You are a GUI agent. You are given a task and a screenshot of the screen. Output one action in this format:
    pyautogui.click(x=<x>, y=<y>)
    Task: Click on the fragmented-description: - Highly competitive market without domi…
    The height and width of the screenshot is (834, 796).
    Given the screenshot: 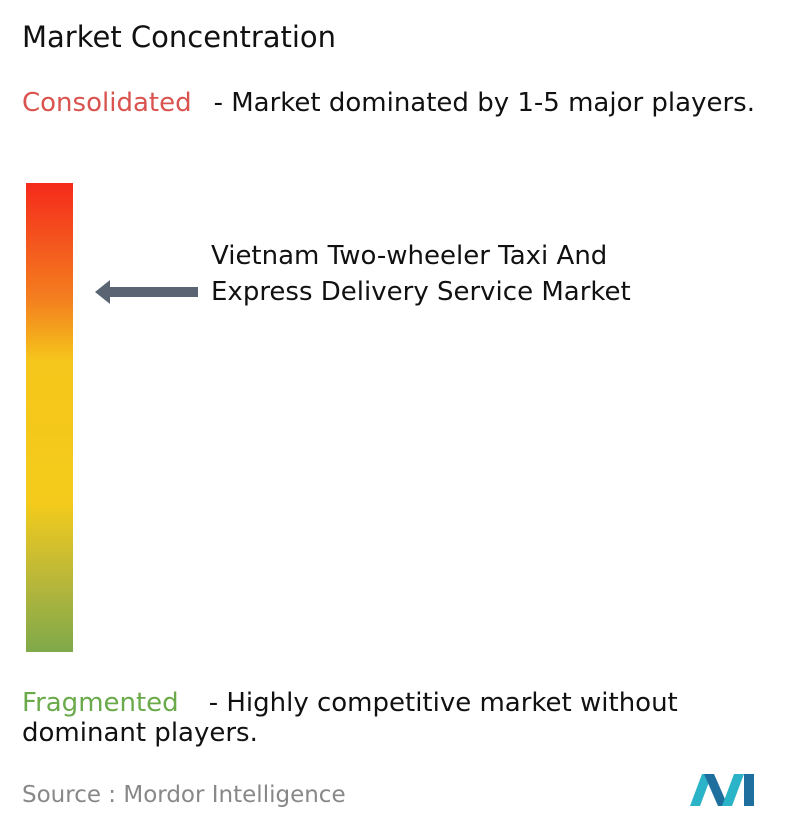 What is the action you would take?
    pyautogui.click(x=350, y=718)
    